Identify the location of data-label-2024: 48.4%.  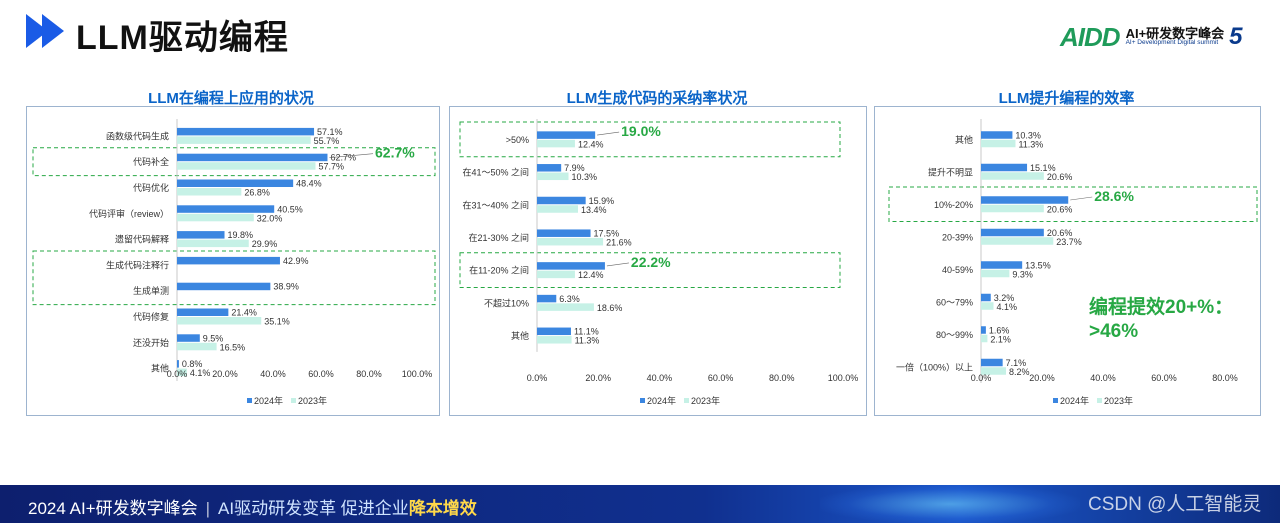
(309, 184).